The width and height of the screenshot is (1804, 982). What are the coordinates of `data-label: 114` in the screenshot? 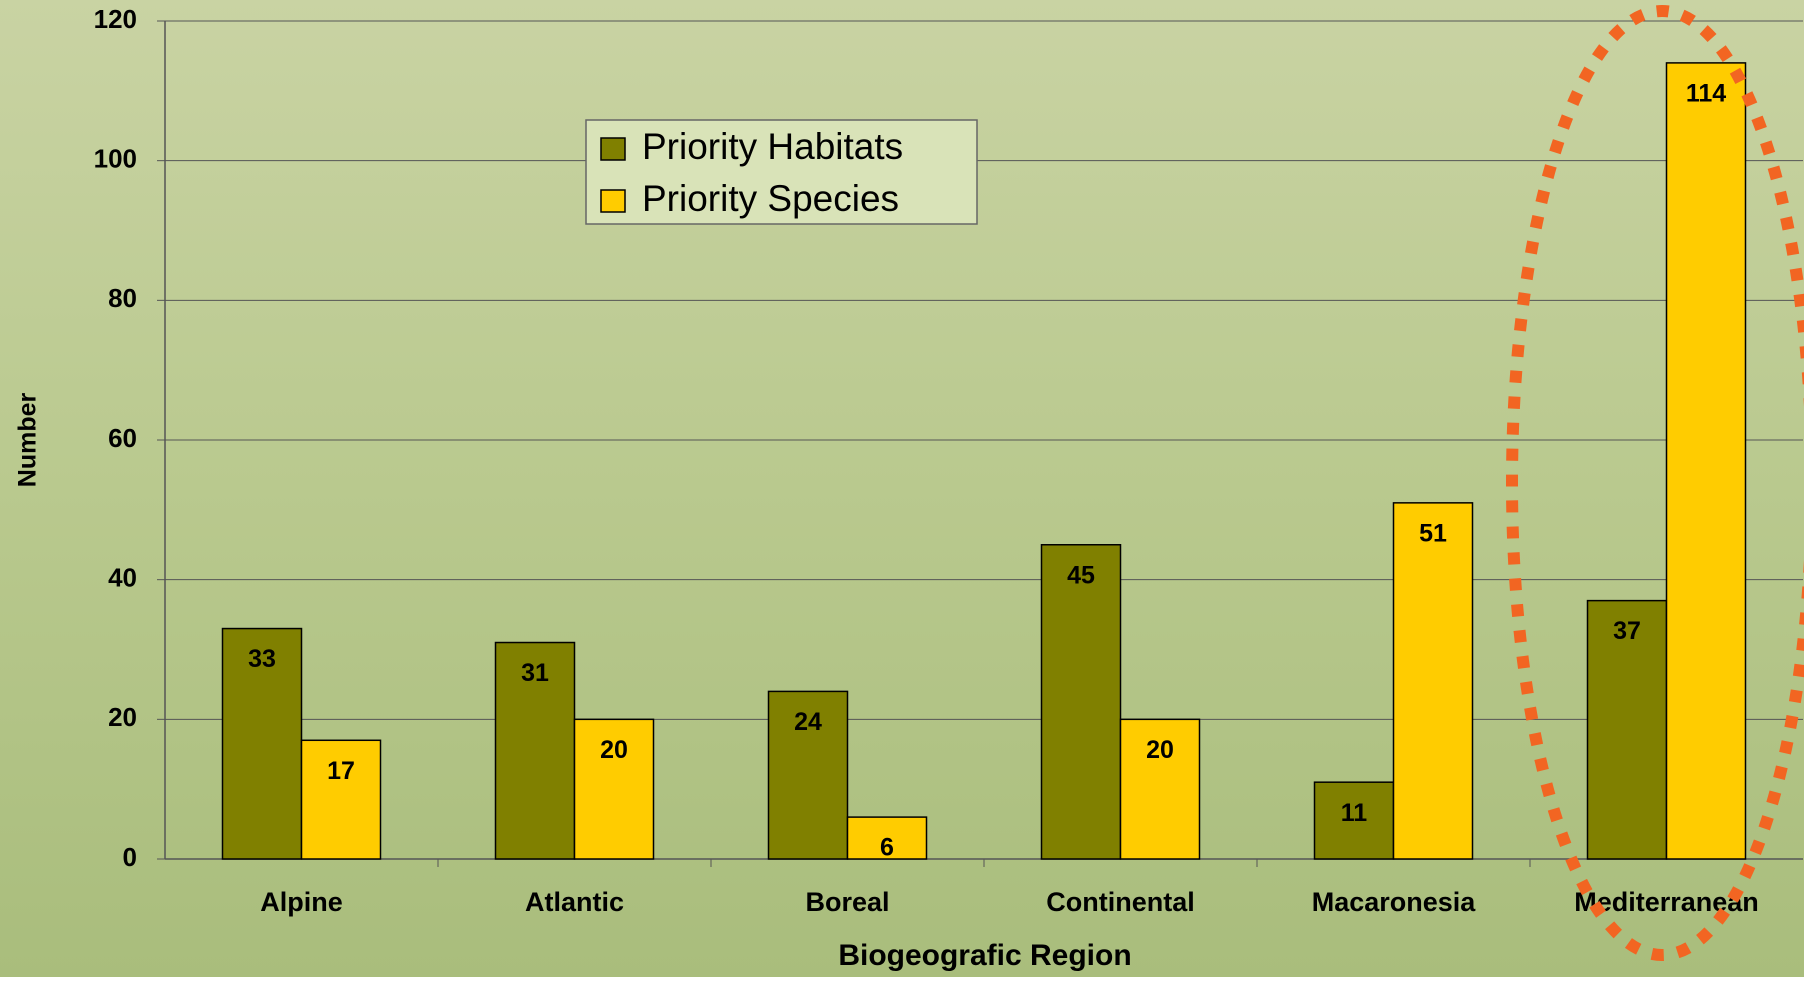 It's located at (1706, 94).